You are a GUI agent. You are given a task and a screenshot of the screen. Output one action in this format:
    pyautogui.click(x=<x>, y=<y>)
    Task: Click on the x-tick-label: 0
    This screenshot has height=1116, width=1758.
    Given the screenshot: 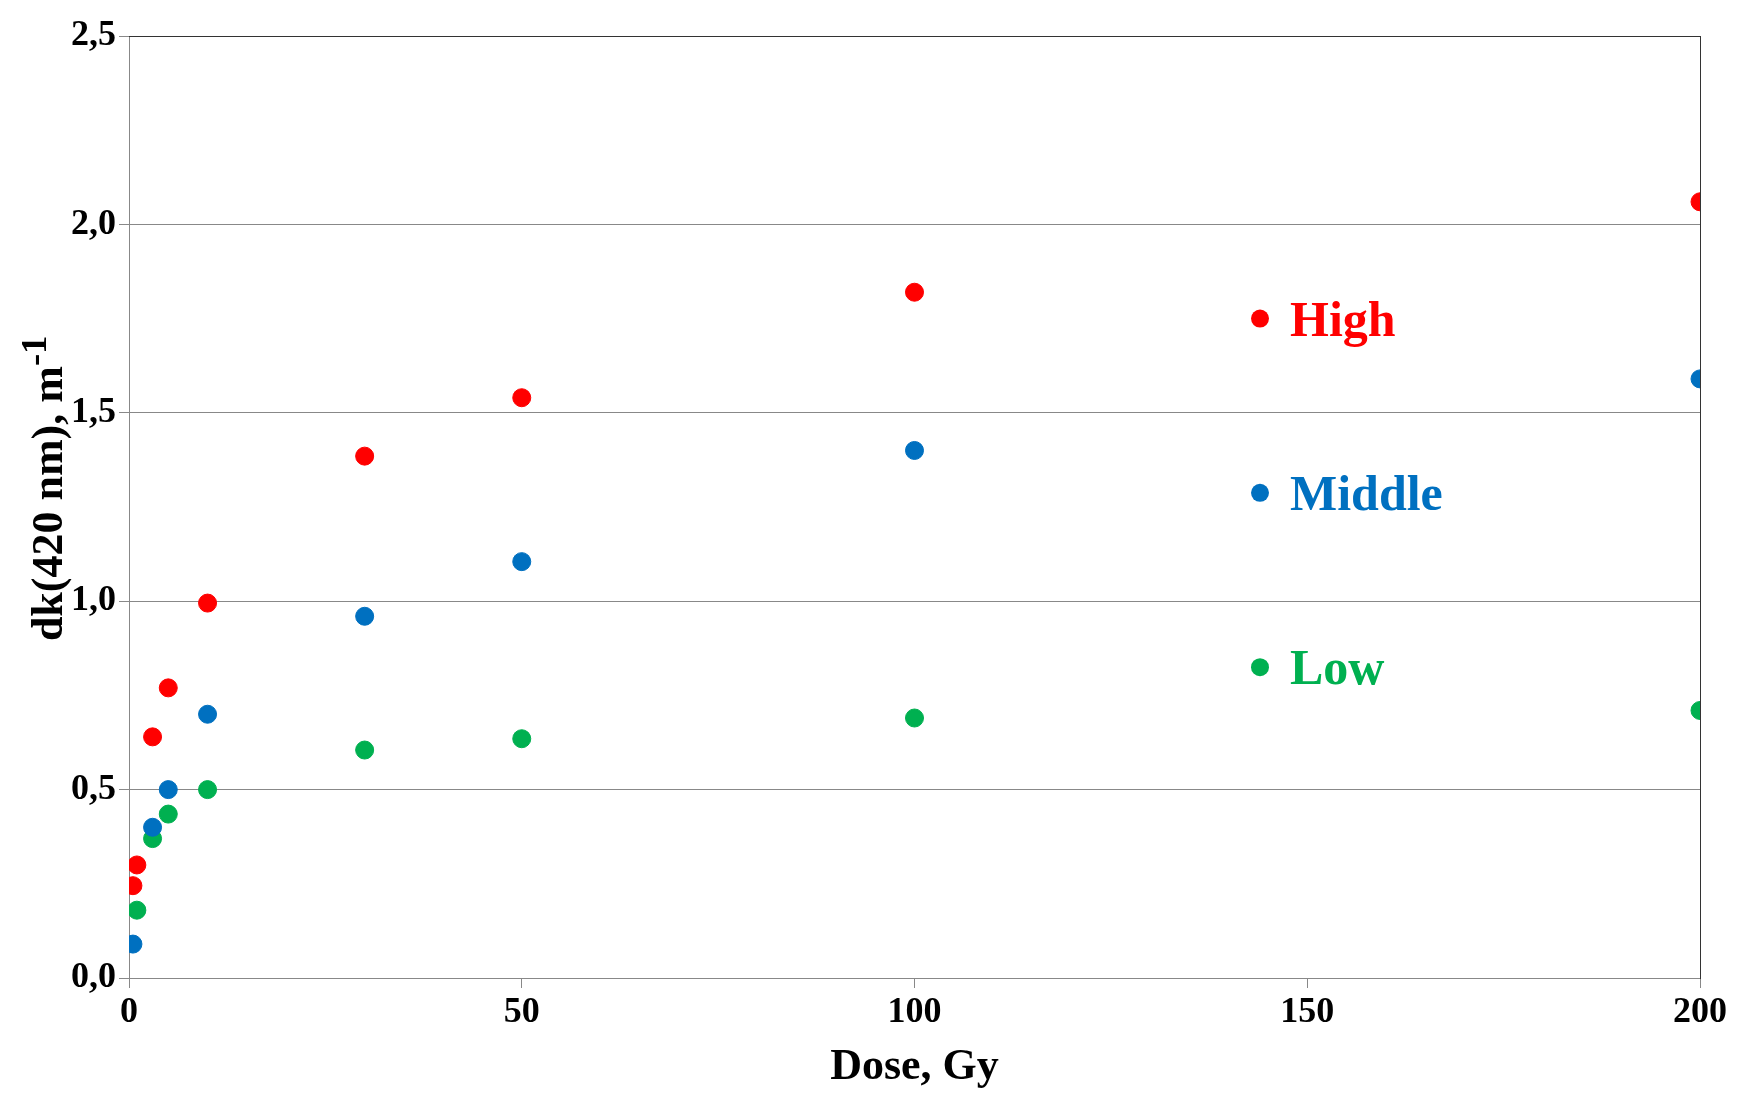 What is the action you would take?
    pyautogui.click(x=129, y=1009)
    